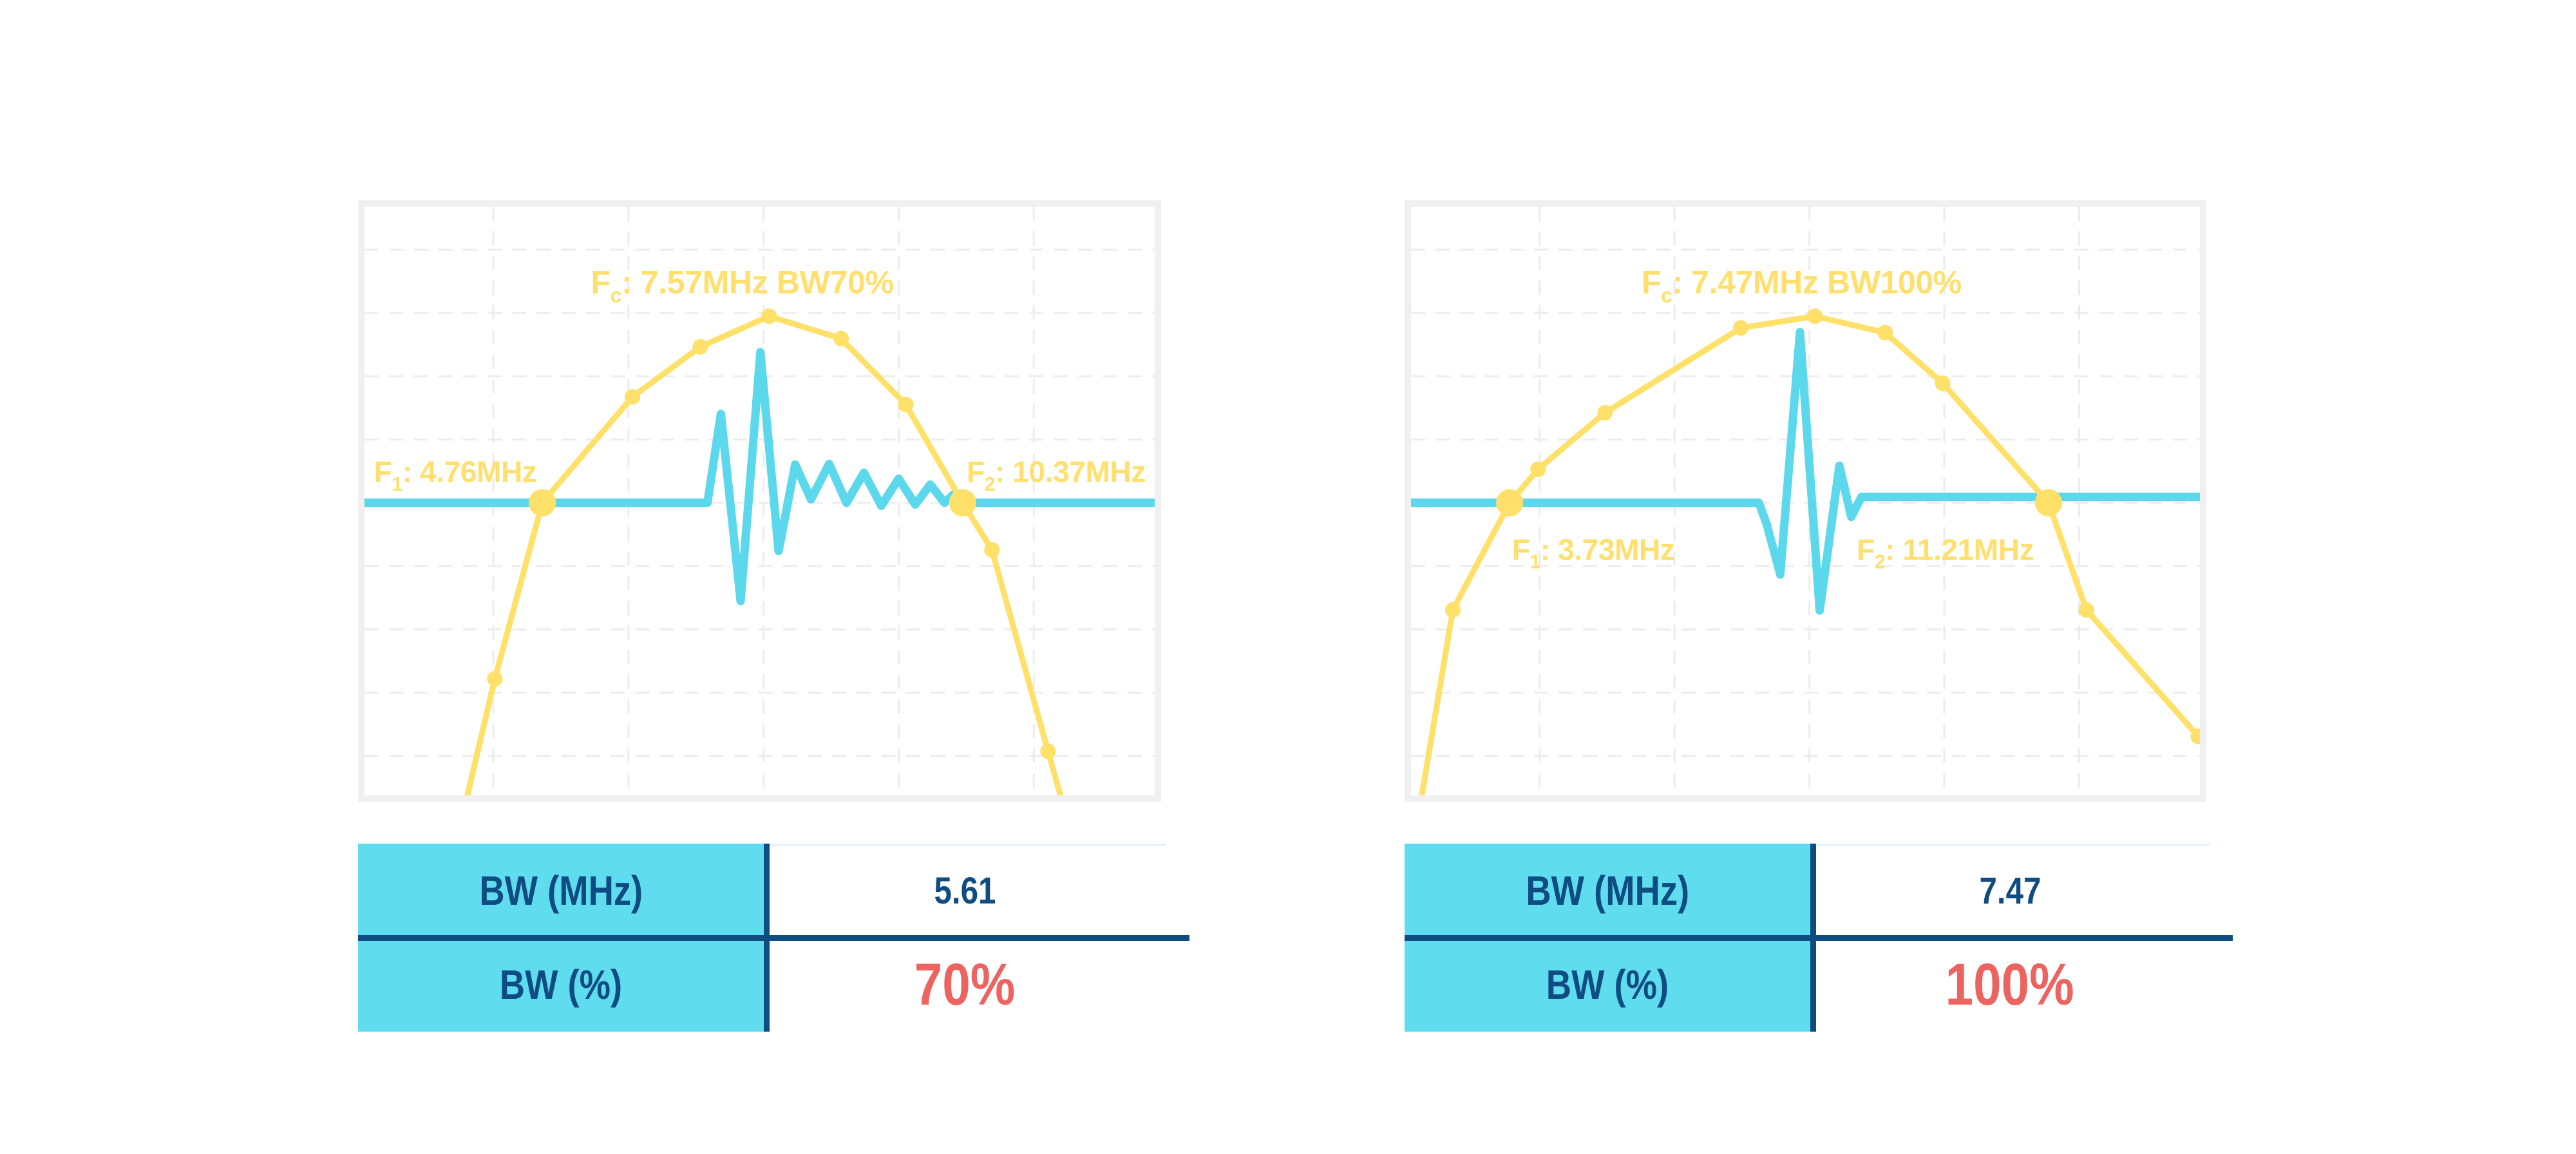  I want to click on fc-value: : 7.47MHz BW100%, so click(1816, 282).